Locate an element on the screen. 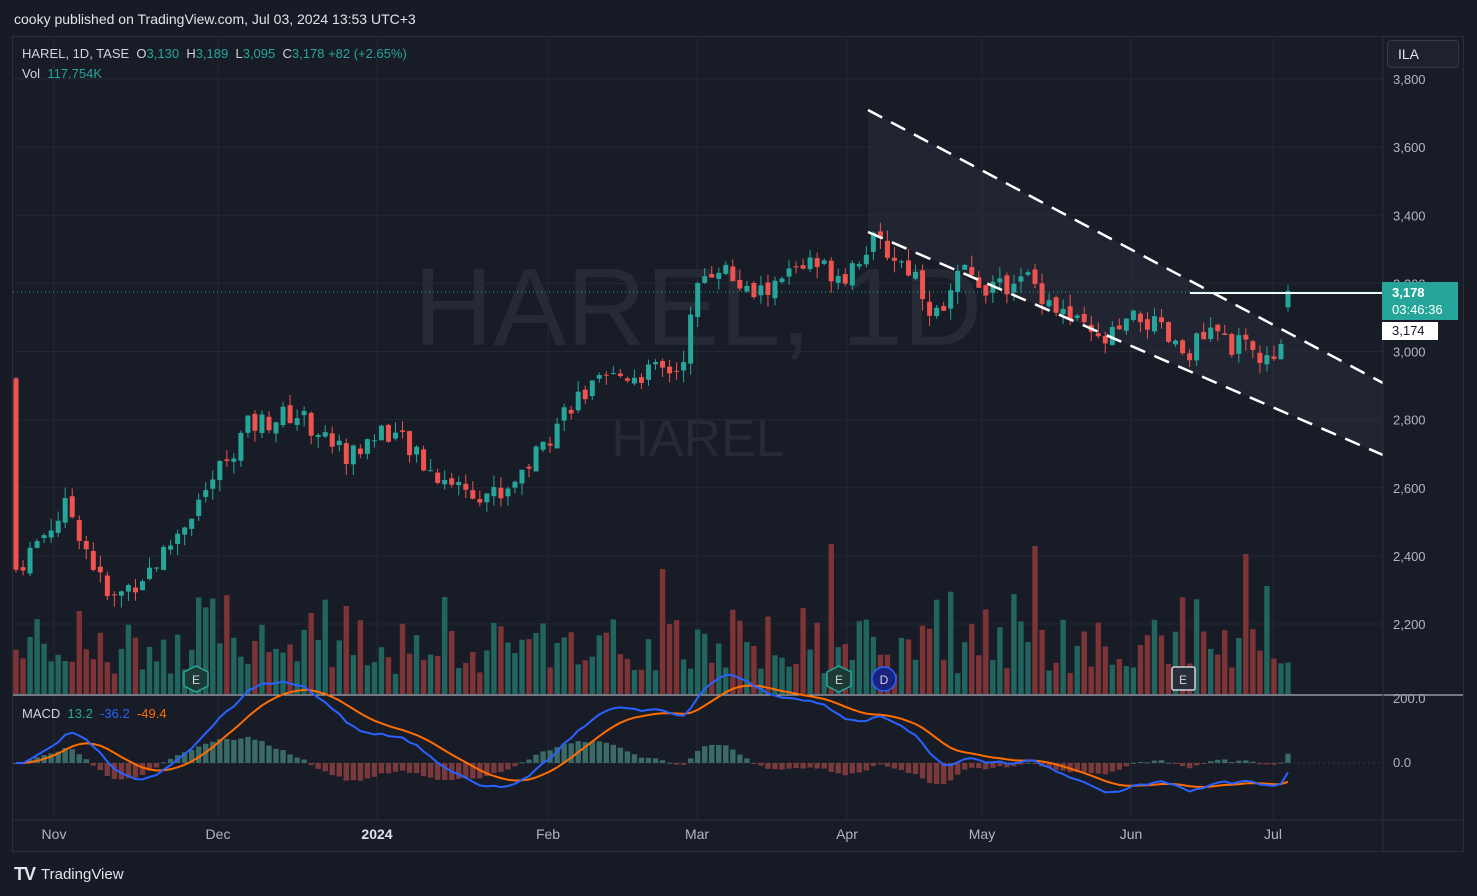 This screenshot has height=896, width=1477. symbol-info: HAREL, 1D, TASE is located at coordinates (76, 53).